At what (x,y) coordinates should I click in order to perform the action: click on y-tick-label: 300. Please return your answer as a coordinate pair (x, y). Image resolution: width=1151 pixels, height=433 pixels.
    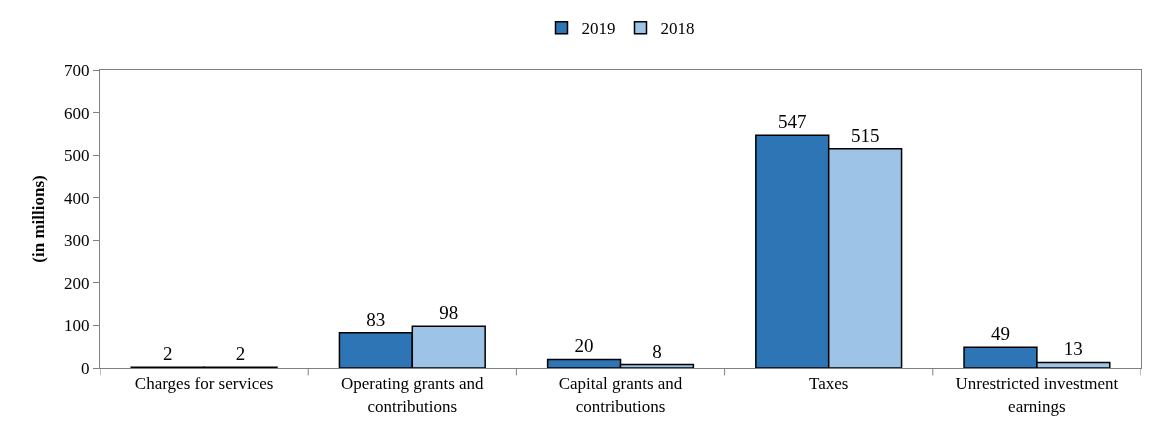
    Looking at the image, I should click on (77, 241).